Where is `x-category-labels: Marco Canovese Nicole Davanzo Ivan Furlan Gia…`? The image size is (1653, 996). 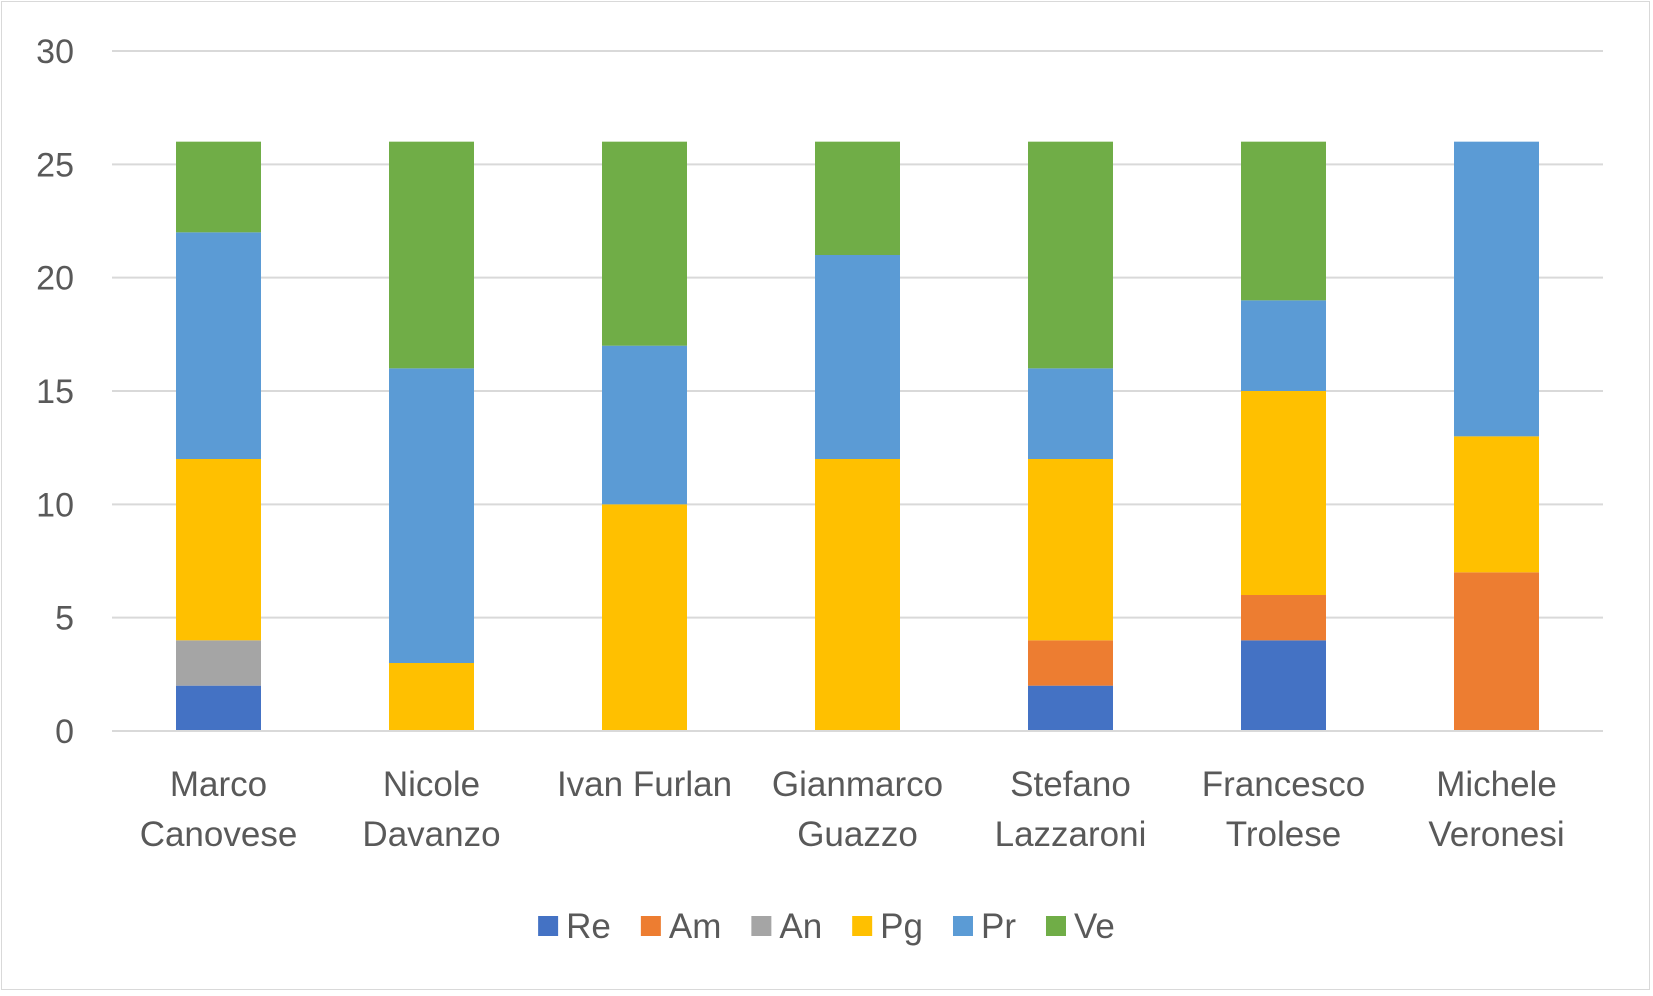 x-category-labels: Marco Canovese Nicole Davanzo Ivan Furlan Gia… is located at coordinates (852, 809).